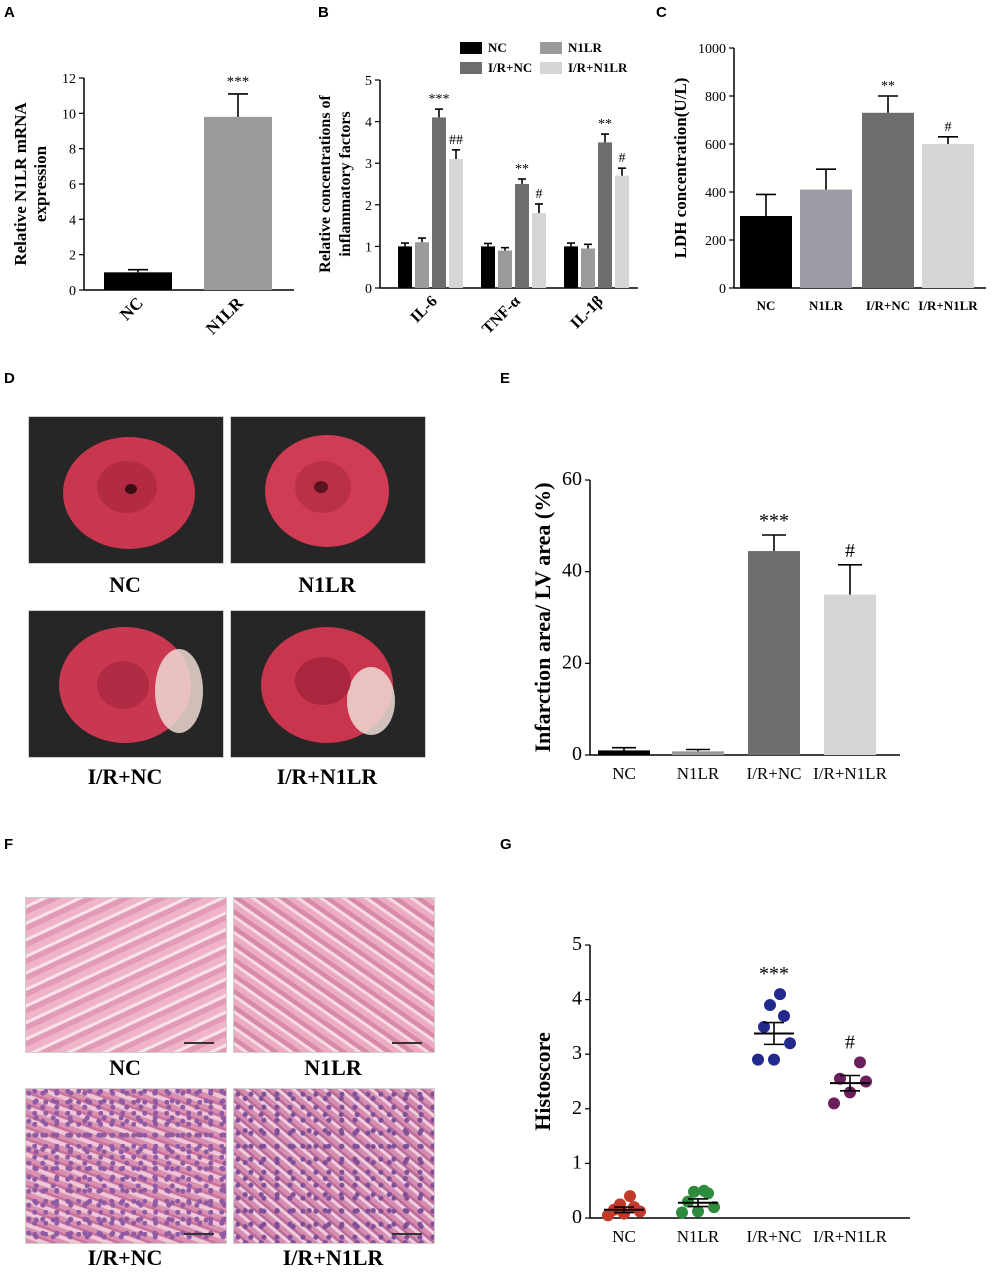 This screenshot has width=1001, height=1272. What do you see at coordinates (505, 378) in the screenshot?
I see `panel-letter-e: E` at bounding box center [505, 378].